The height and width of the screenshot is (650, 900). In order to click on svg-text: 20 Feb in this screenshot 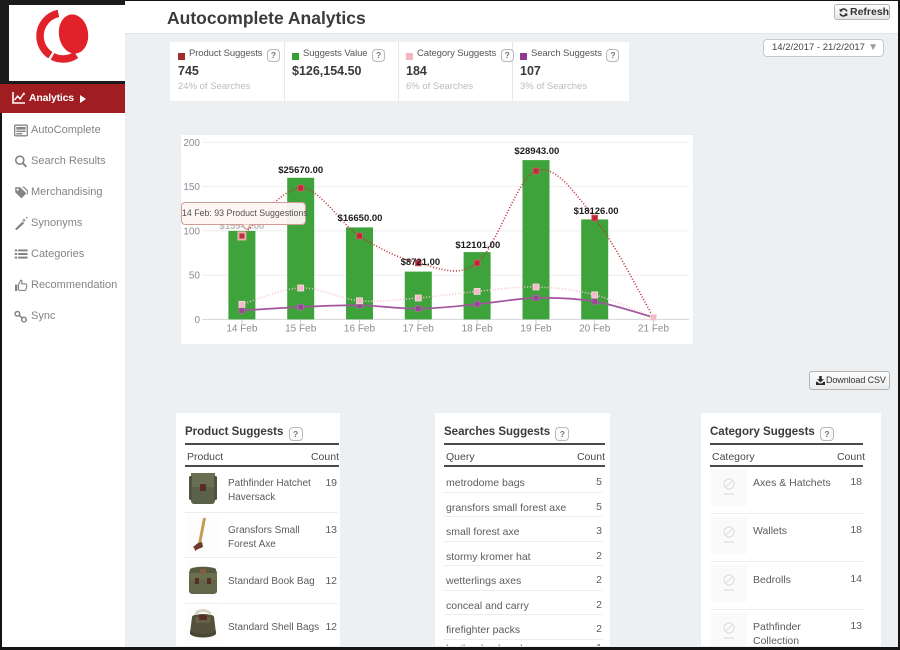, I will do `click(595, 329)`.